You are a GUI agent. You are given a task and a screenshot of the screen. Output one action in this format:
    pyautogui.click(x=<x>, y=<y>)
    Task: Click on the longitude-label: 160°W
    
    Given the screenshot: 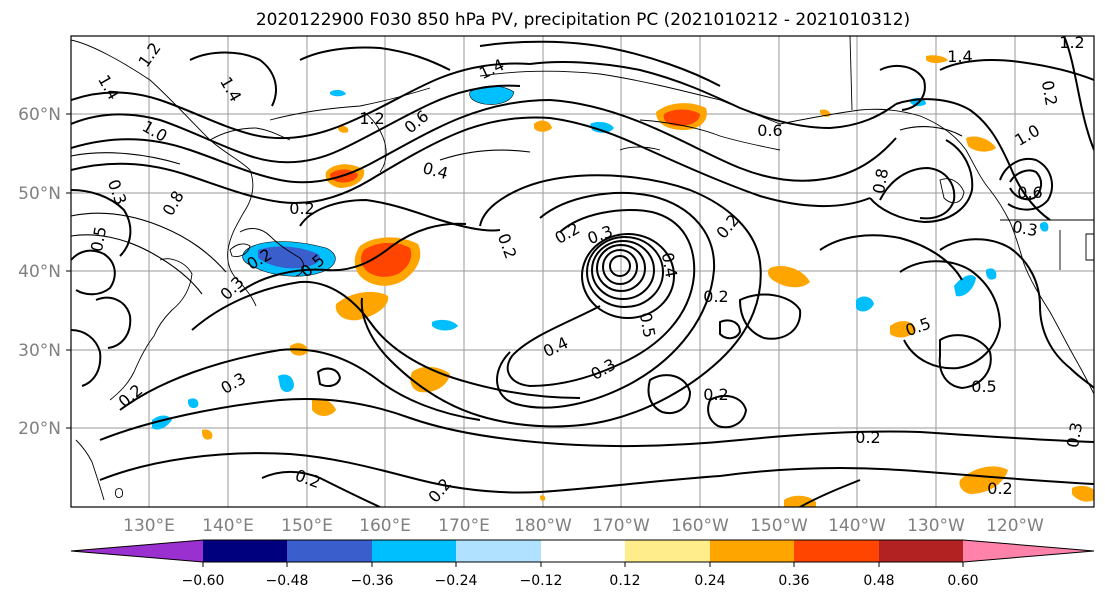 What is the action you would take?
    pyautogui.click(x=700, y=526)
    